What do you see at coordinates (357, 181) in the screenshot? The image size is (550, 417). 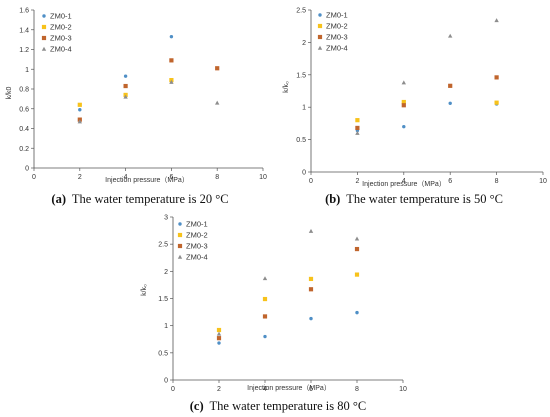 I see `chart-b-x-tick-label: 2` at bounding box center [357, 181].